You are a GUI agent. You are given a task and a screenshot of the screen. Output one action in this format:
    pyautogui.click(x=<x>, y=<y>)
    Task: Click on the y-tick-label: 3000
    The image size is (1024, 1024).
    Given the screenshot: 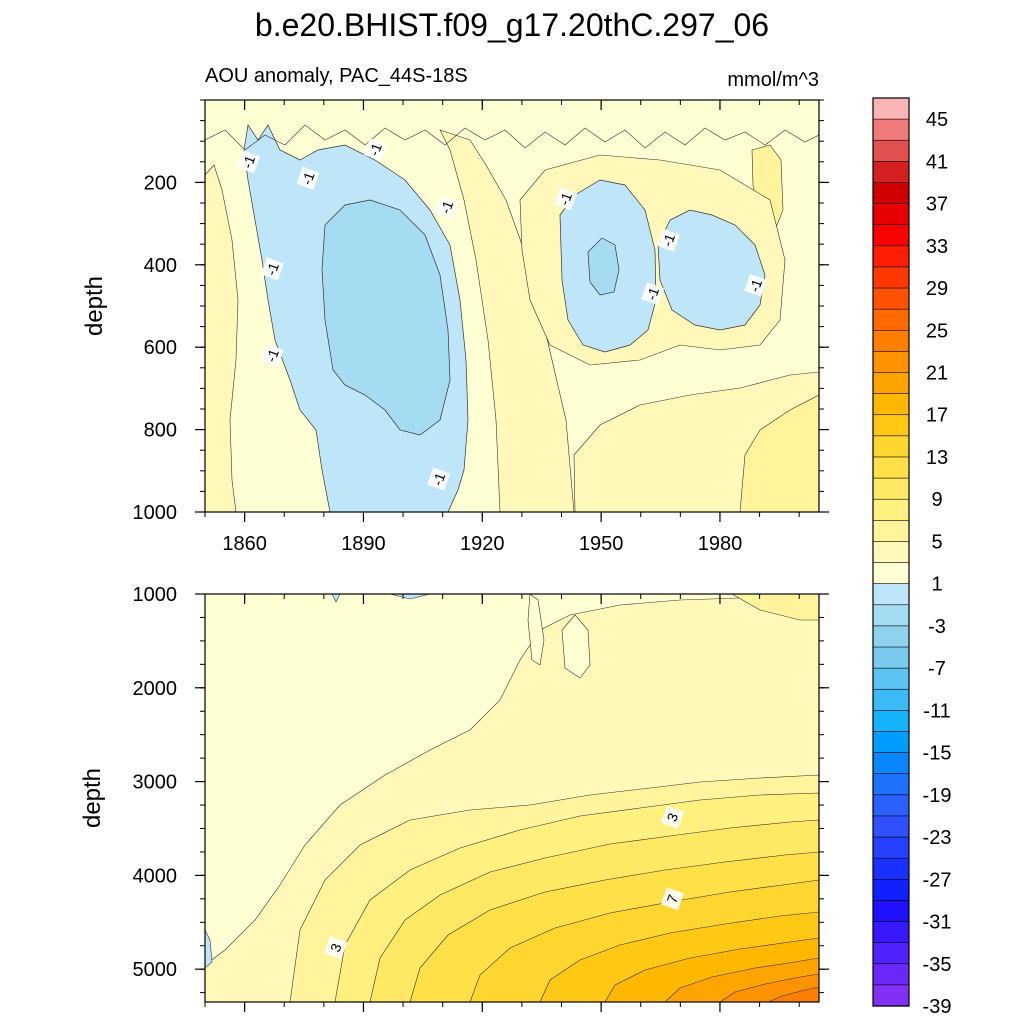 What is the action you would take?
    pyautogui.click(x=155, y=783)
    